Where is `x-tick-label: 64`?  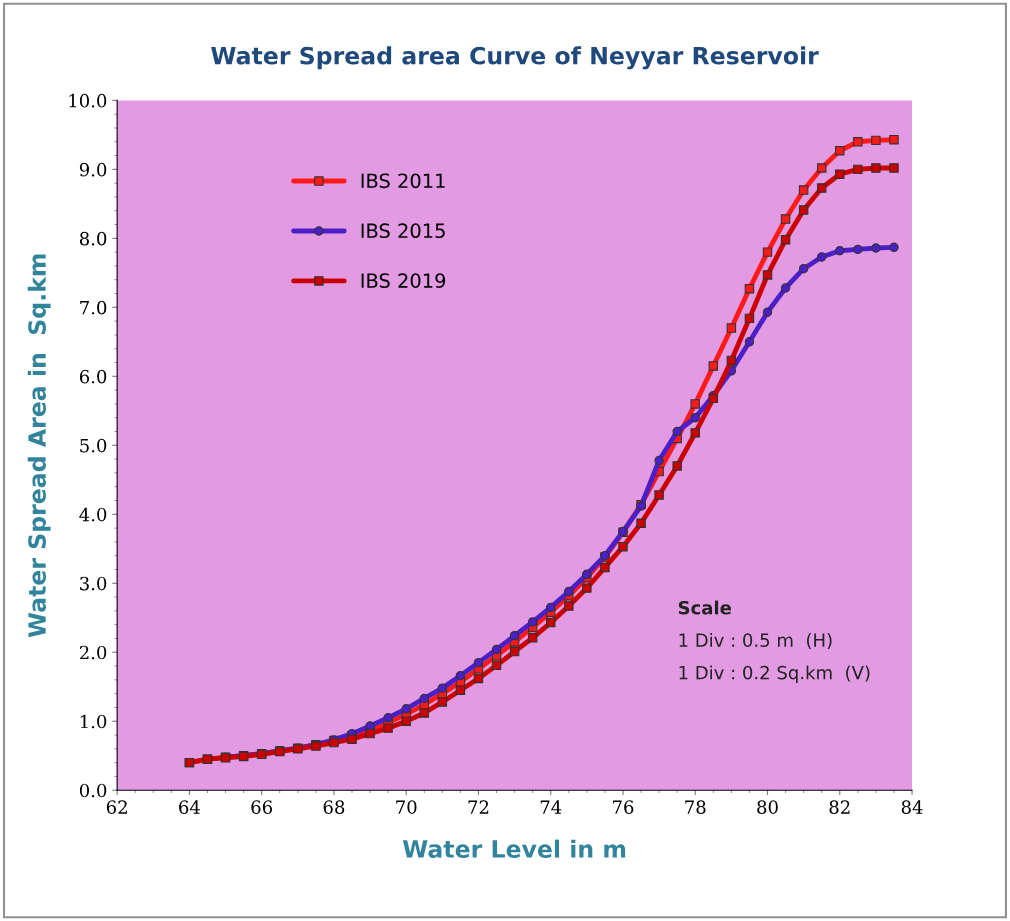 x-tick-label: 64 is located at coordinates (189, 807).